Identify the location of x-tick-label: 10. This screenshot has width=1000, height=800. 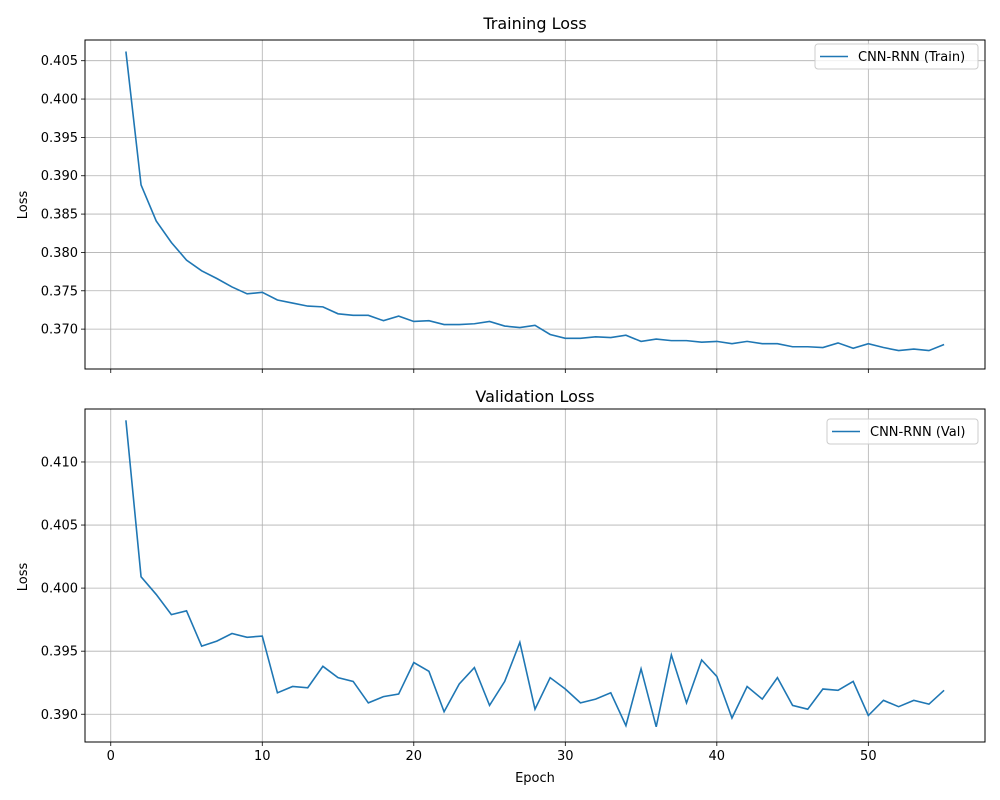
(262, 756).